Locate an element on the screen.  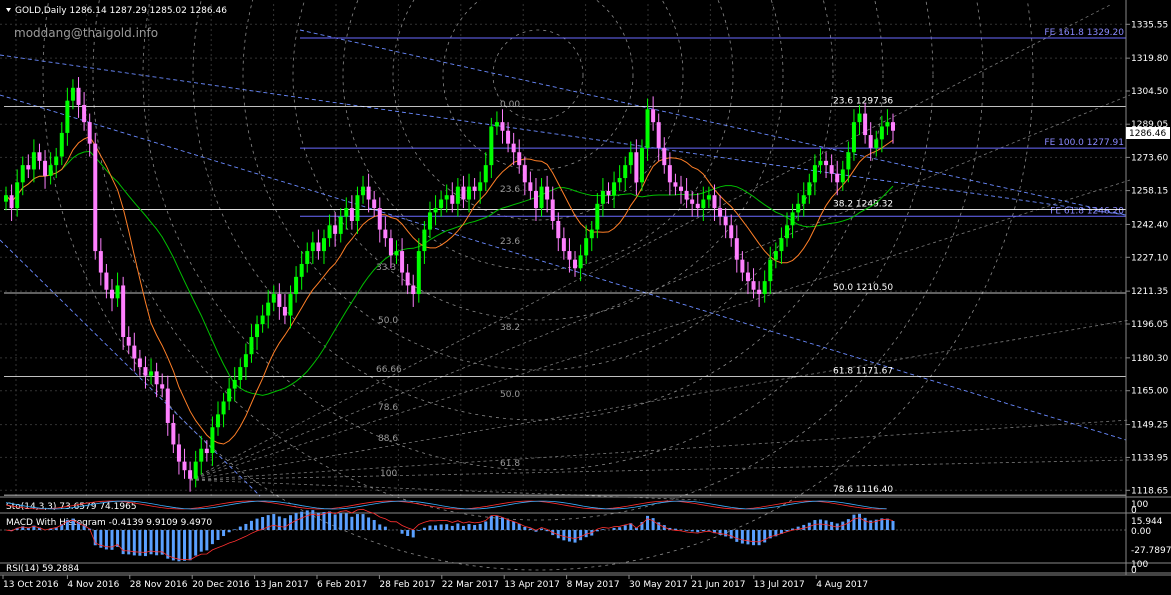
macd-scale-bottom: -27.7897 is located at coordinates (1151, 551).